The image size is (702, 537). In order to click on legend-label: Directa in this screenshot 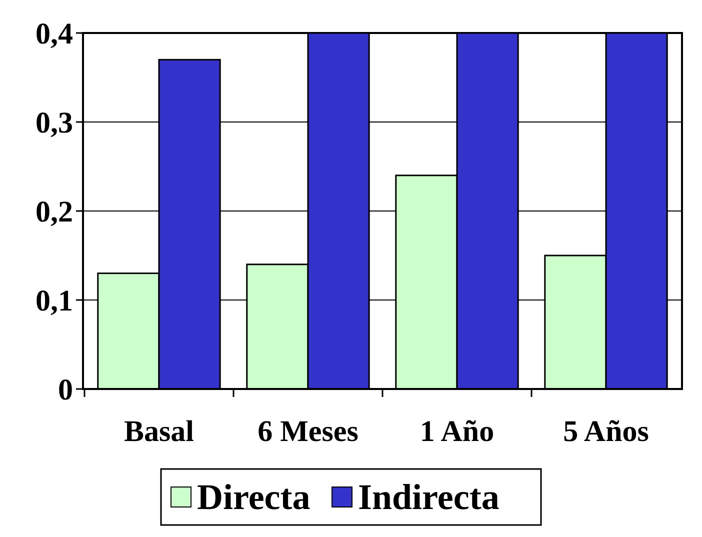, I will do `click(253, 497)`.